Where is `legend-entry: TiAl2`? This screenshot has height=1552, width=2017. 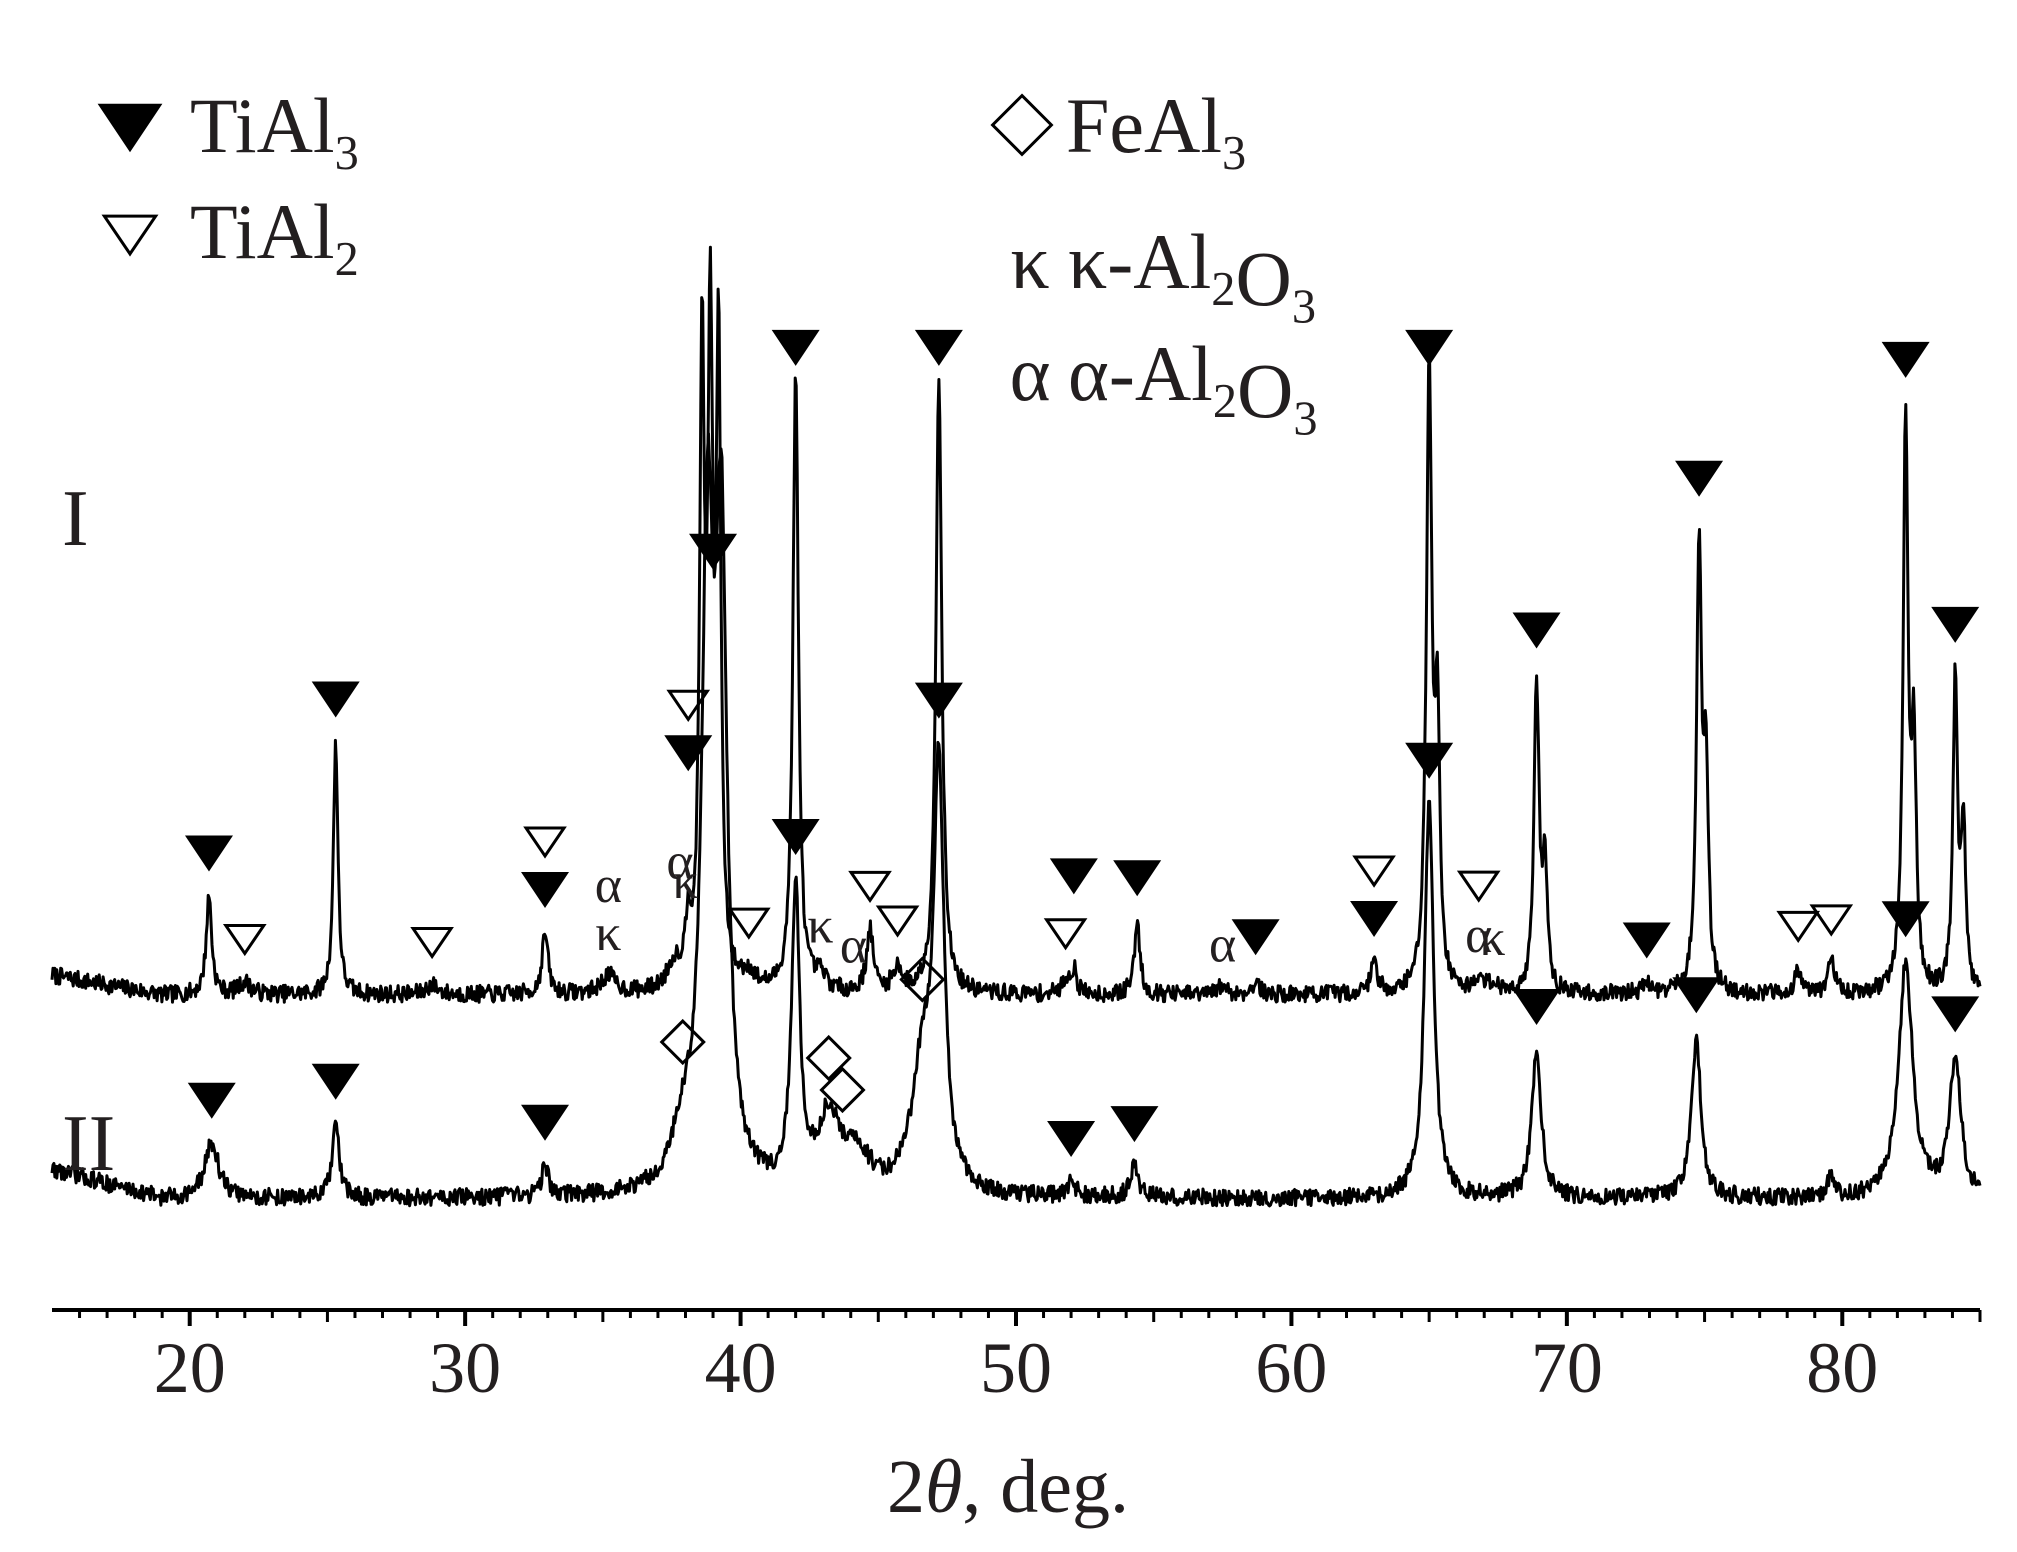
legend-entry: TiAl2 is located at coordinates (230, 237).